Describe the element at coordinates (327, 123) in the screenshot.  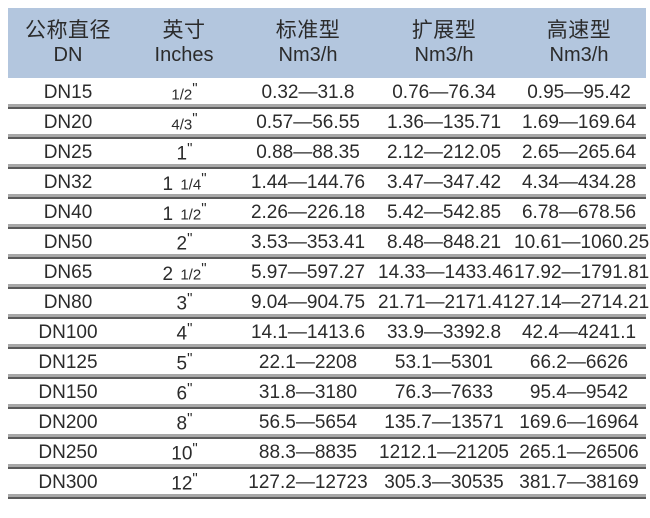
I see `table-row: DN20 4/3" 0.57—56.55 1.36—135.71 1.69—169.64` at that location.